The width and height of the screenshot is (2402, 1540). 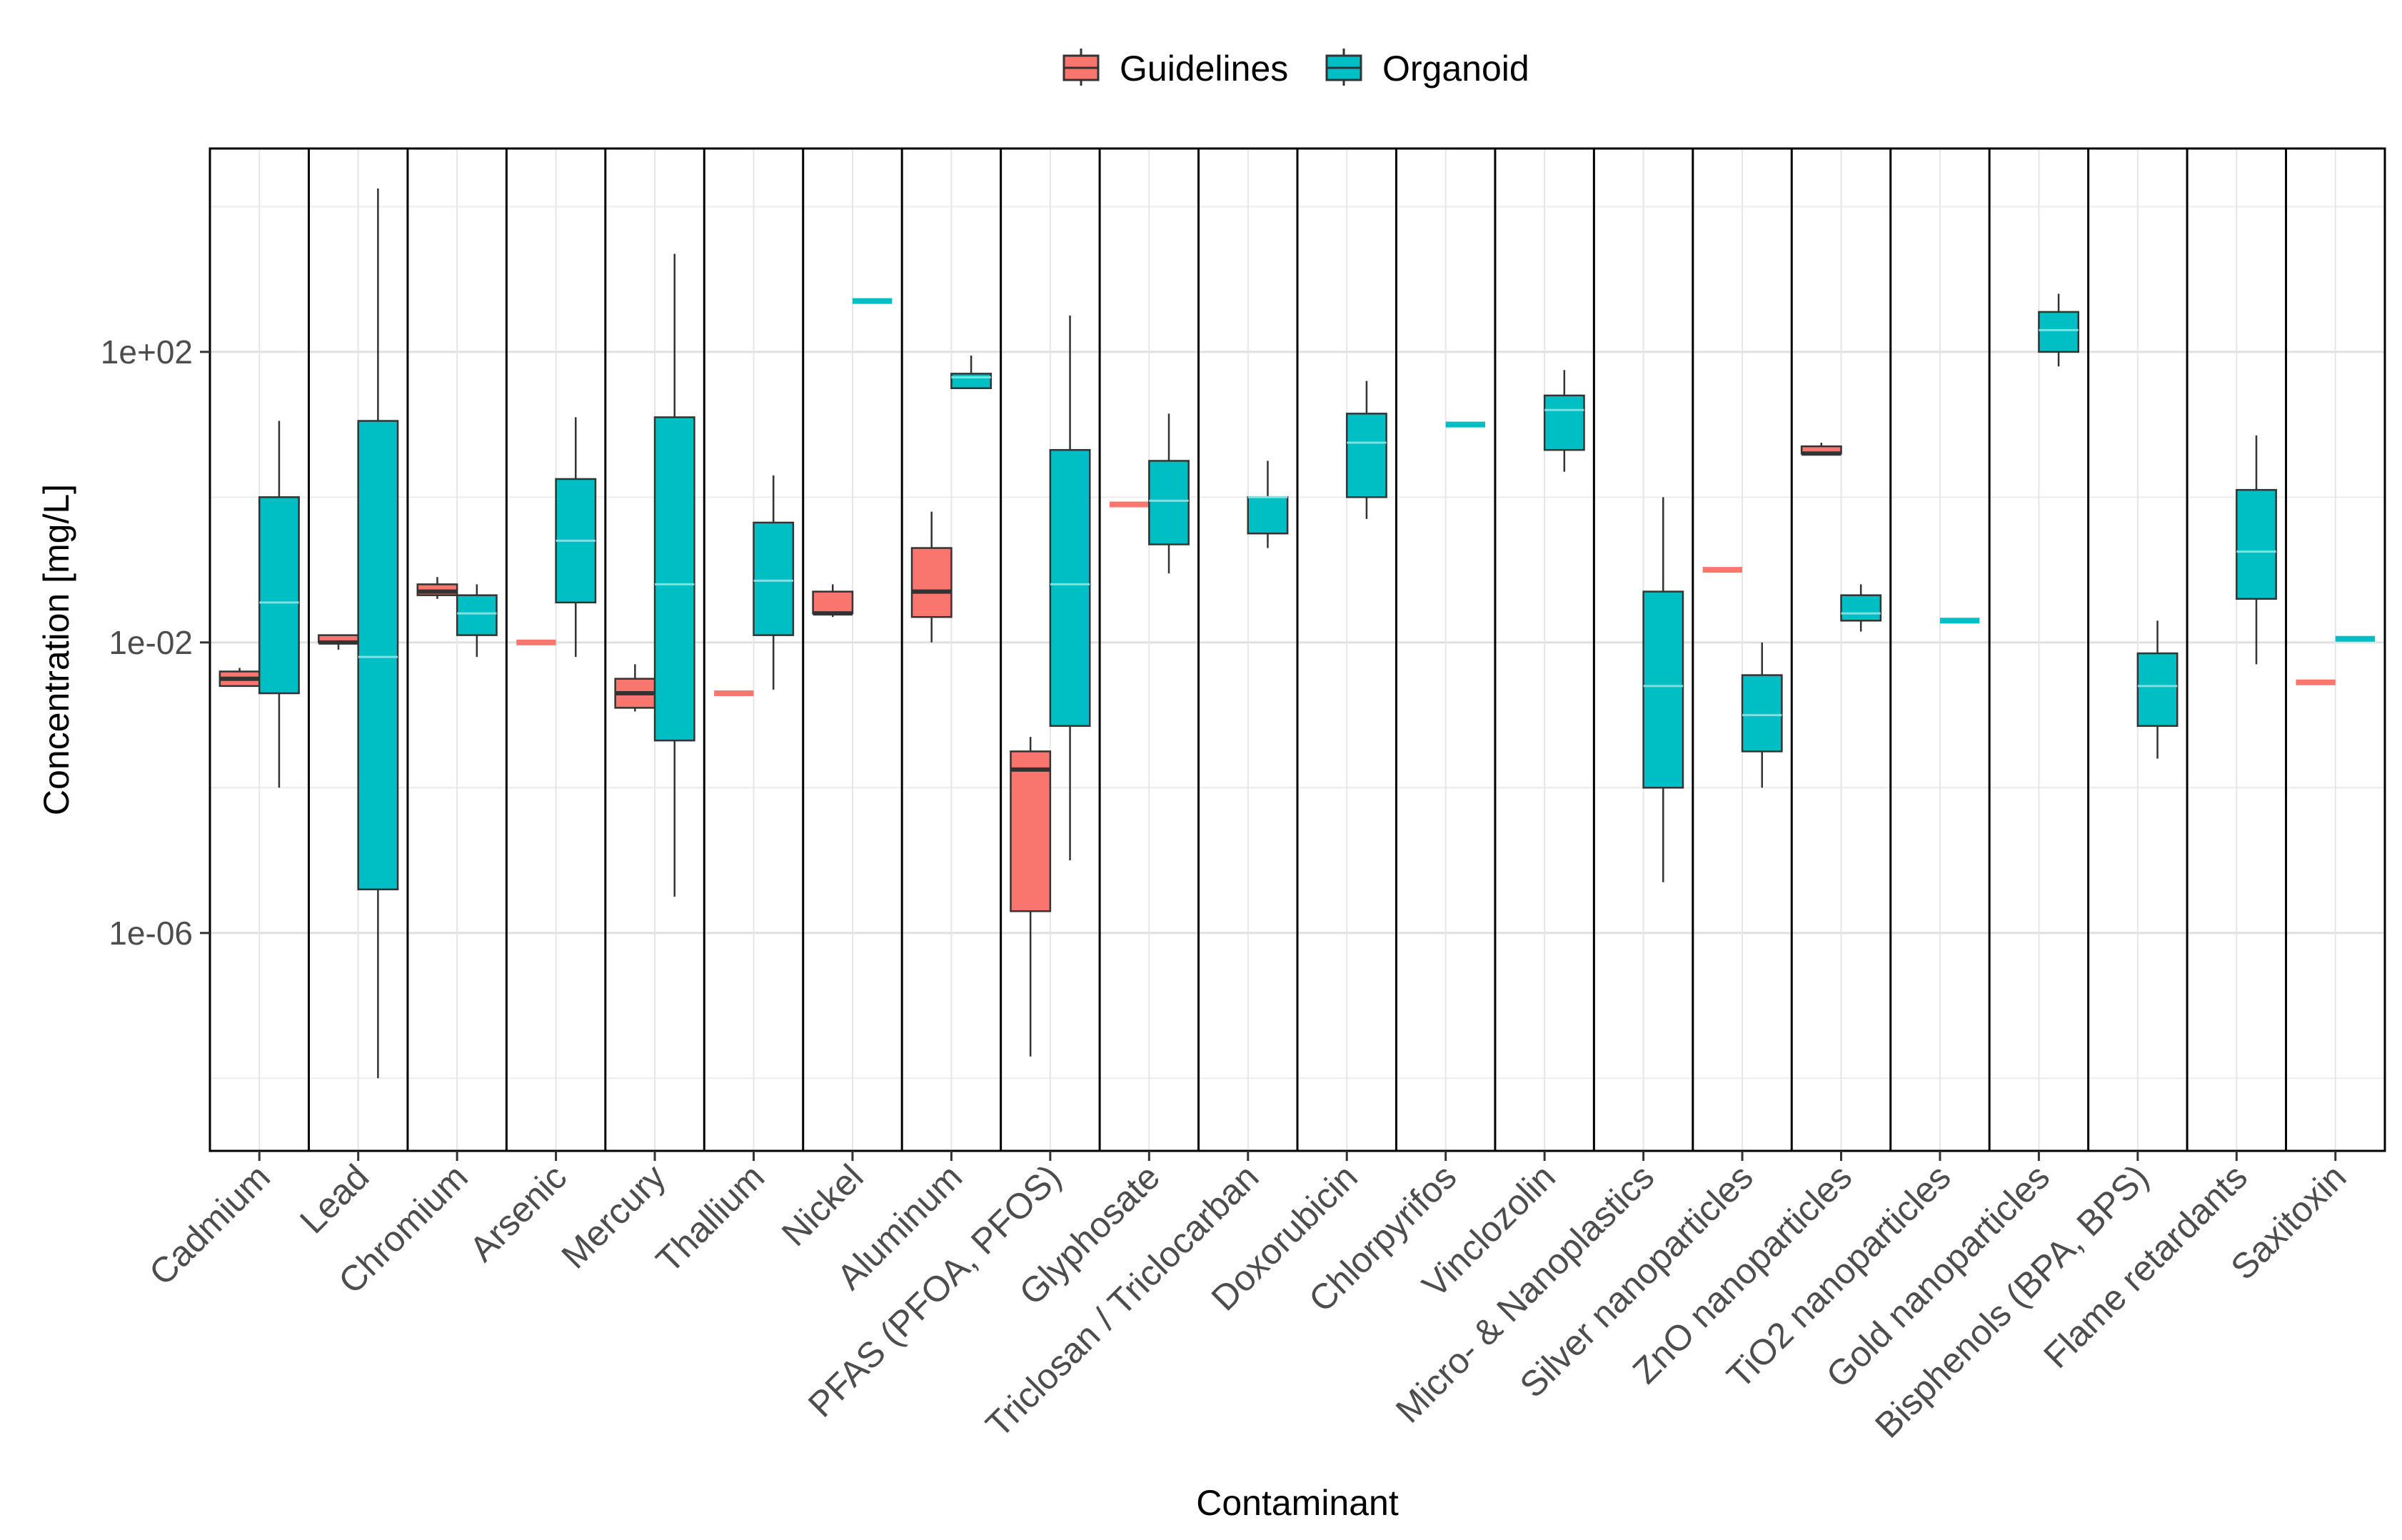 I want to click on legend-item-organoid: Organoid, so click(x=1427, y=69).